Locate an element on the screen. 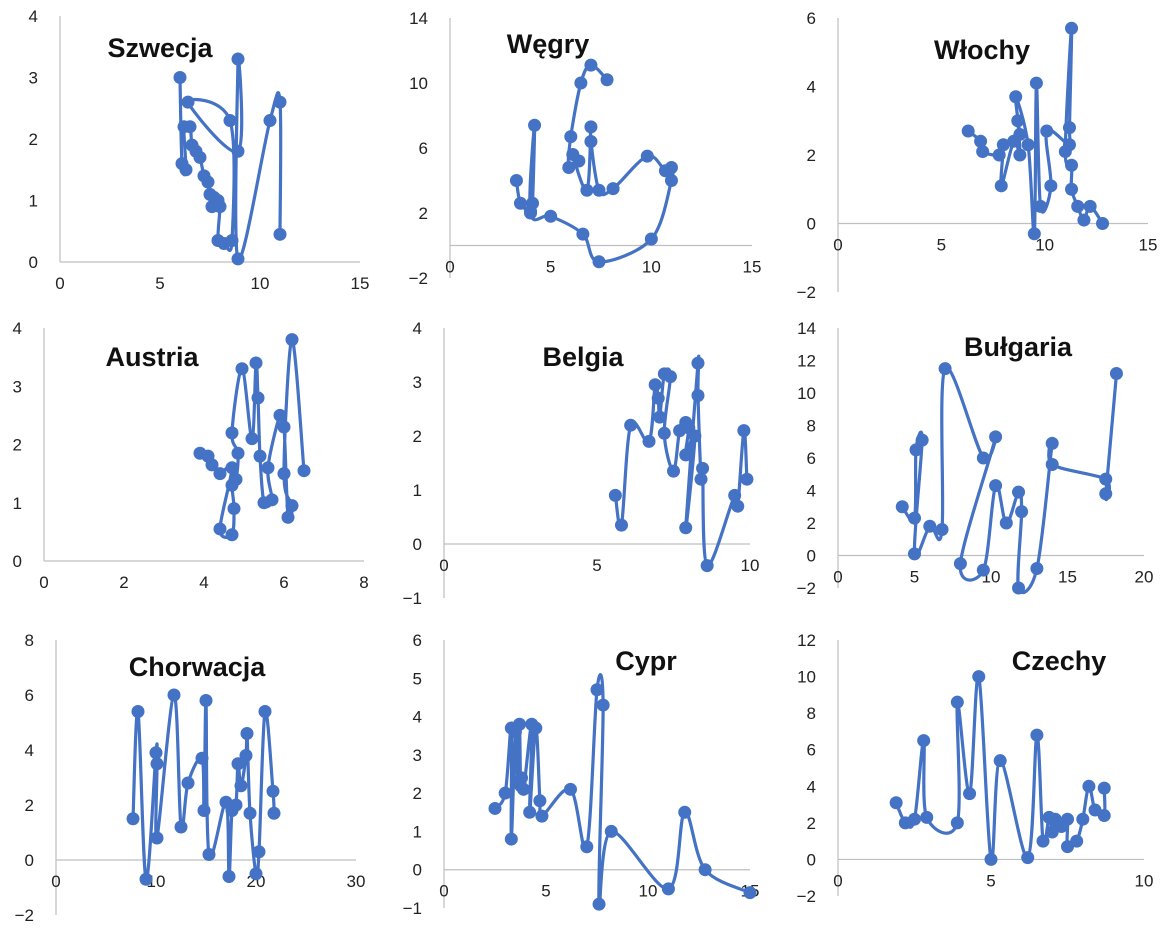  chart-panel-2: −2 0 2 4 6 0 5 10 15 Włochy is located at coordinates (966, 152).